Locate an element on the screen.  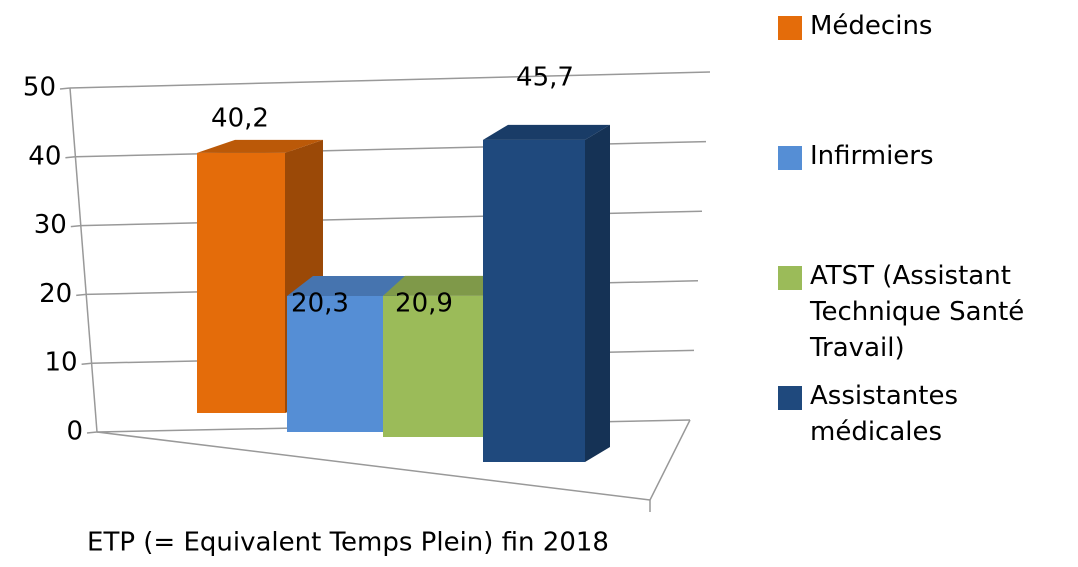
value-label: 40,2 is located at coordinates (240, 118).